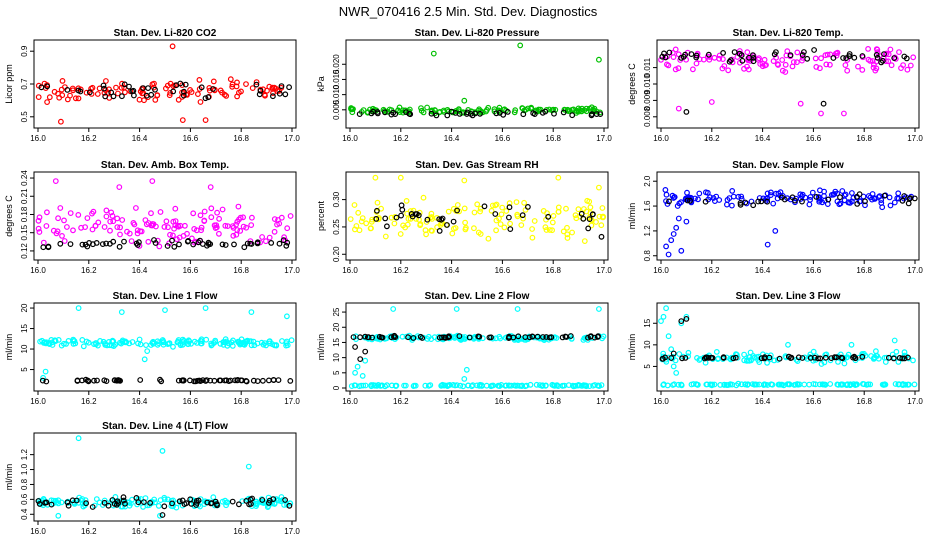 This screenshot has height=540, width=936. Describe the element at coordinates (89, 138) in the screenshot. I see `panel-1-xtick-label: 16.2` at that location.